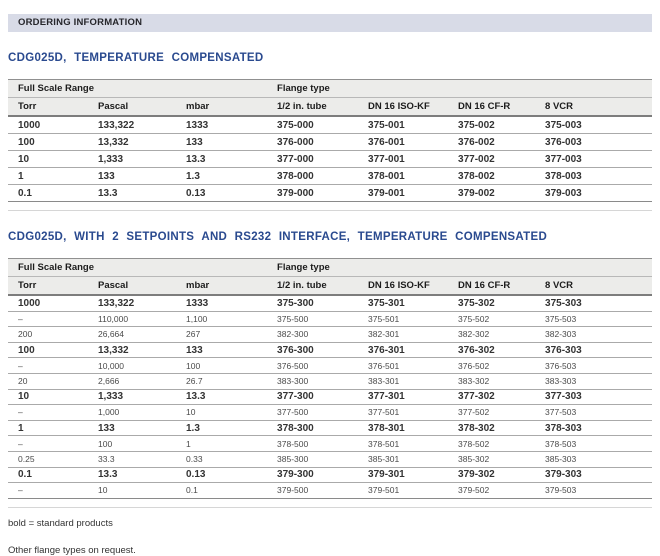 The width and height of the screenshot is (660, 556). Describe the element at coordinates (413, 412) in the screenshot. I see `table-cell: 377-501` at that location.